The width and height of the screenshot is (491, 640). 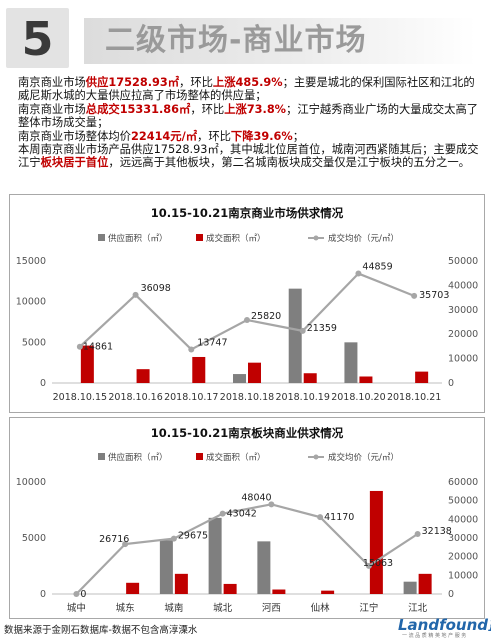 What do you see at coordinates (368, 608) in the screenshot?
I see `x-tick-label: 江宁` at bounding box center [368, 608].